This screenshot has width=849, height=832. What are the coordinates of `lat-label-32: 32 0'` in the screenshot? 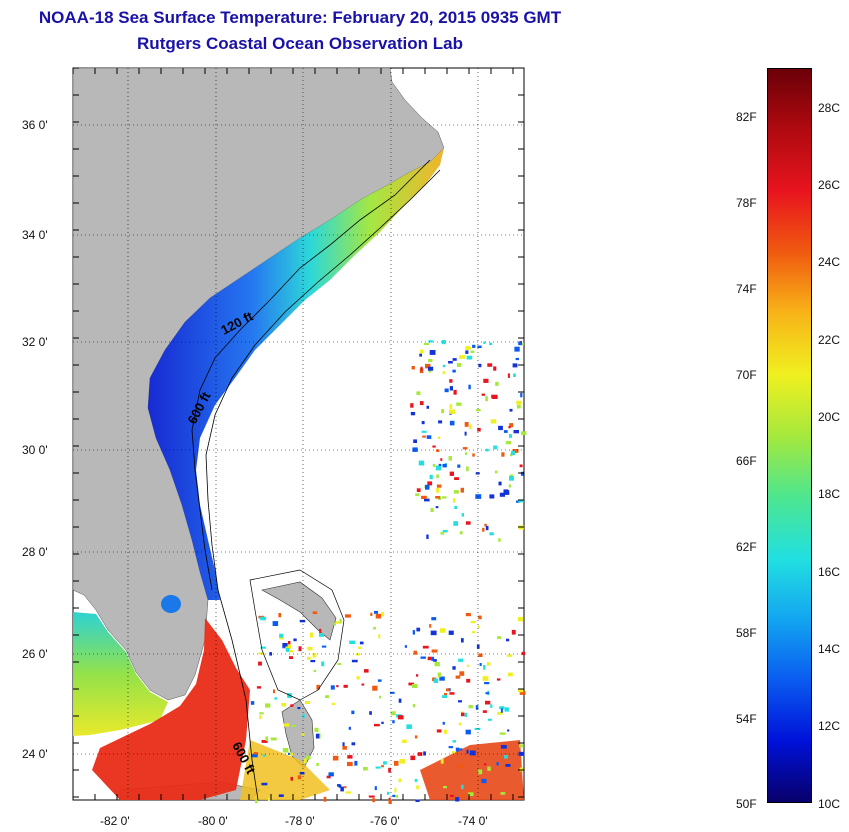 It's located at (35, 342).